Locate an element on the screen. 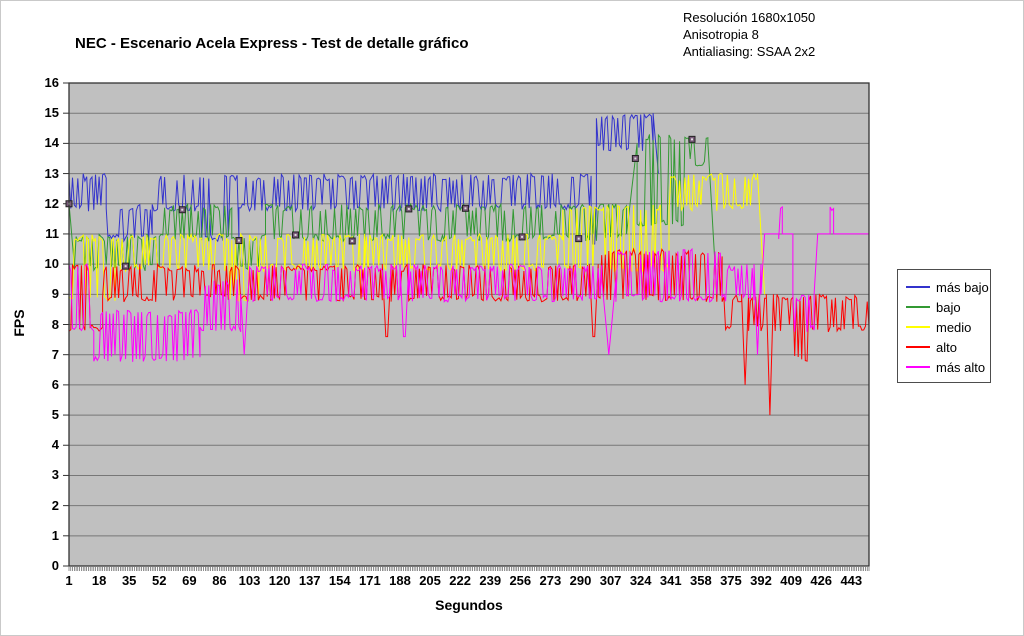  y-tick-label: 12 is located at coordinates (51, 203).